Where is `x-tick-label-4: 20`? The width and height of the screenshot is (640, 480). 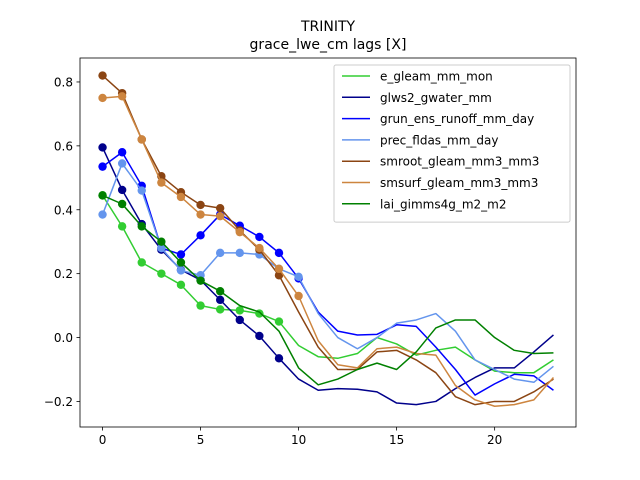 x-tick-label-4: 20 is located at coordinates (494, 440).